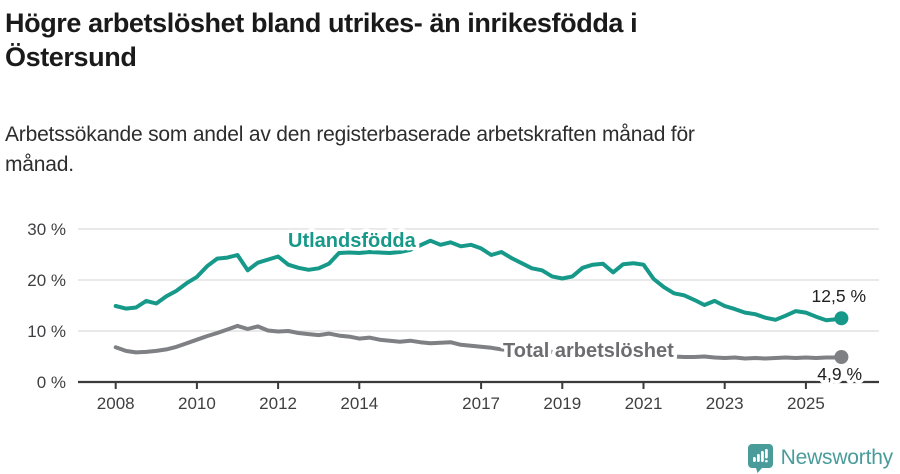 This screenshot has width=900, height=474. I want to click on x-axis-tick-label: 2021, so click(644, 403).